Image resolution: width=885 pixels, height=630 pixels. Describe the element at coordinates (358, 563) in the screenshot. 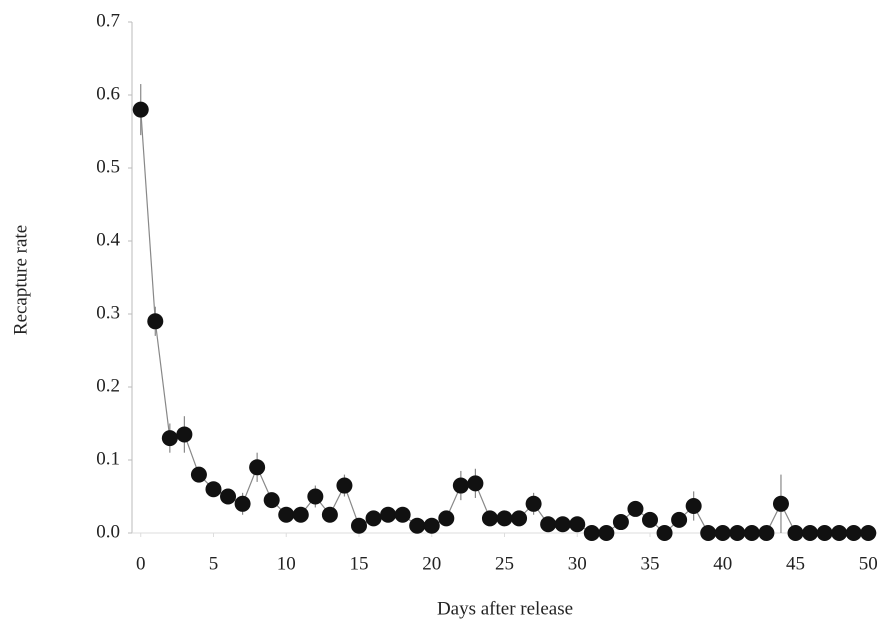

I see `x-tick-label: 15` at that location.